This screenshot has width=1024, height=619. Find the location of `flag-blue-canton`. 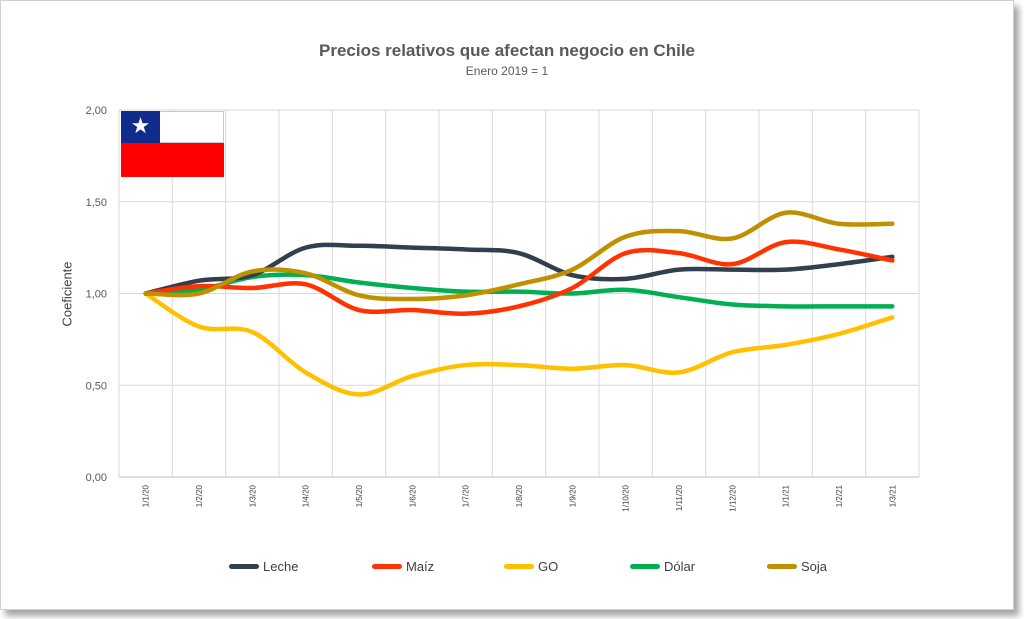

flag-blue-canton is located at coordinates (140, 127).